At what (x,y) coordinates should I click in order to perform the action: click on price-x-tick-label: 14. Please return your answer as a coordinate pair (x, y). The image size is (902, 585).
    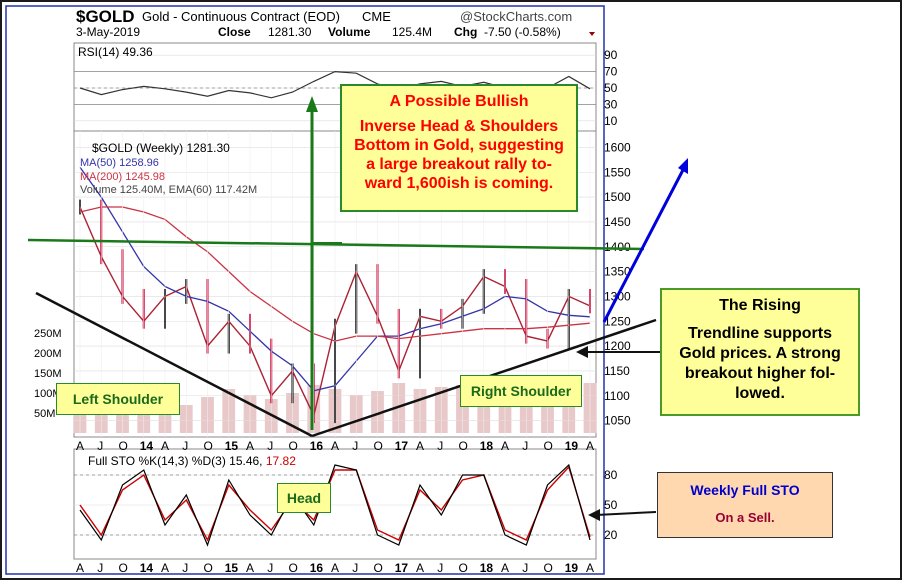
    Looking at the image, I should click on (147, 446).